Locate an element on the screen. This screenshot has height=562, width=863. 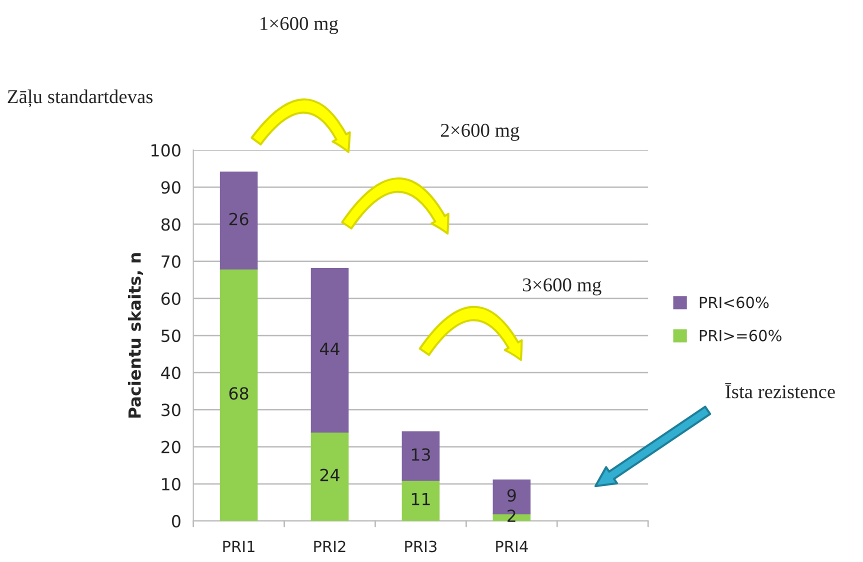
data-label: 13 is located at coordinates (421, 454).